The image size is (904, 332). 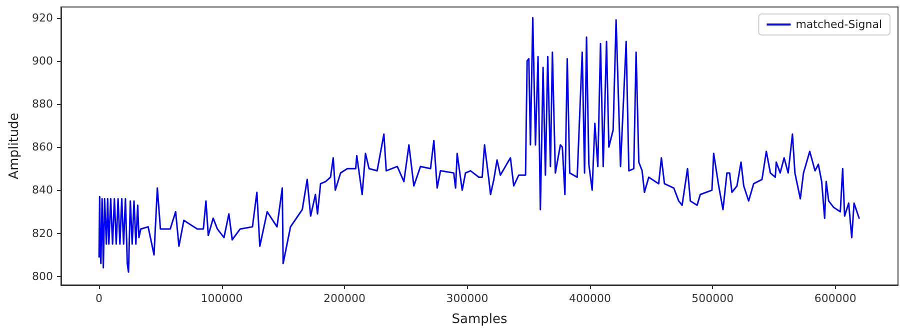 What do you see at coordinates (467, 298) in the screenshot?
I see `x-tick-label: 300000` at bounding box center [467, 298].